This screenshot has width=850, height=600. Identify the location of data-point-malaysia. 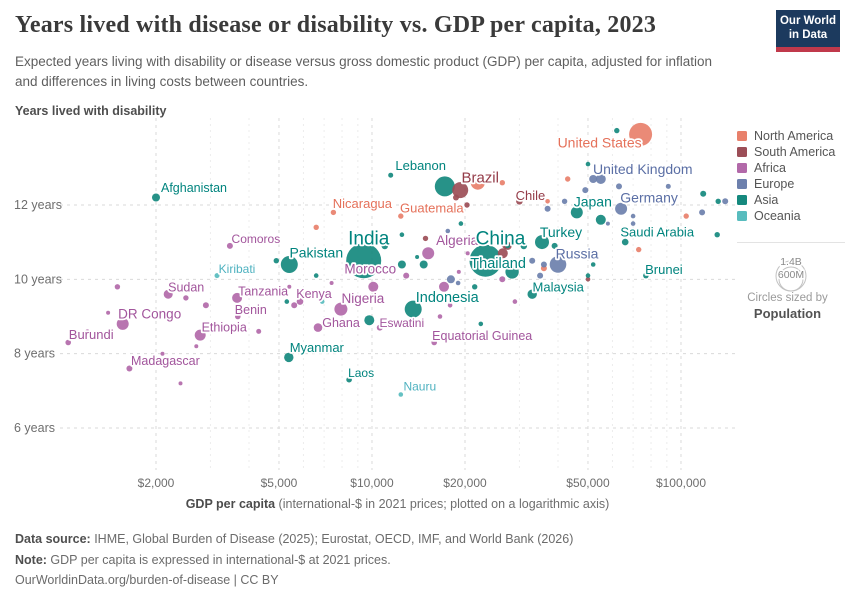
(532, 294).